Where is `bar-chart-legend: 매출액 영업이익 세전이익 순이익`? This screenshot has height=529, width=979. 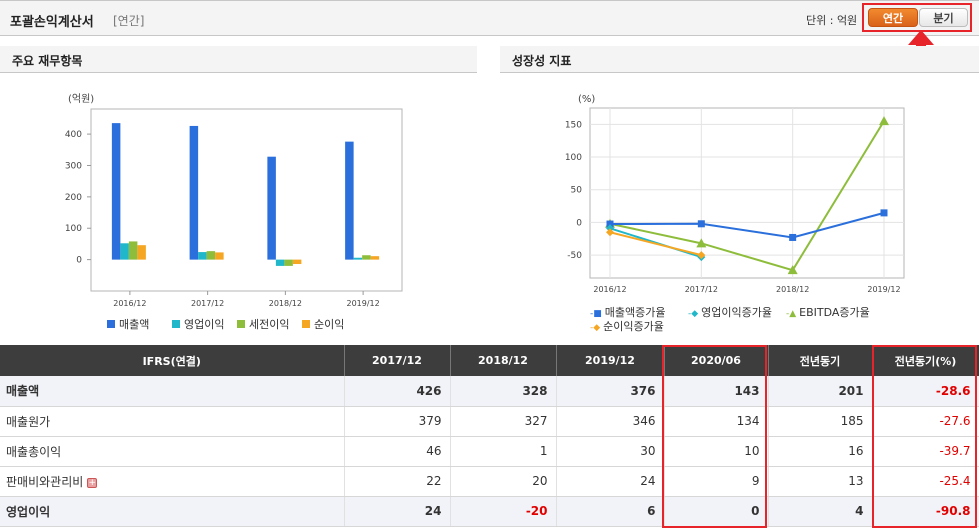
bar-chart-legend: 매출액 영업이익 세전이익 순이익 is located at coordinates (238, 326).